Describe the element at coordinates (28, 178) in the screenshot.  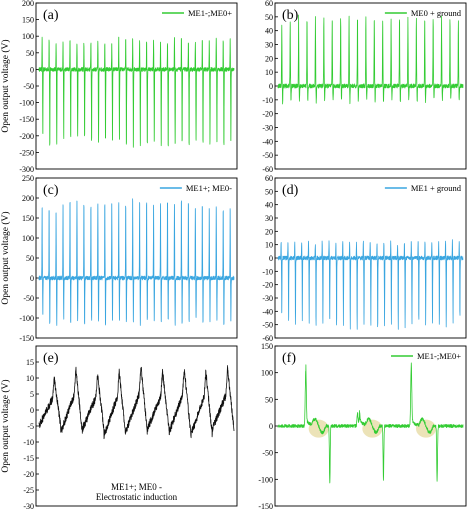
I see `y-tick-label-c: 250` at that location.